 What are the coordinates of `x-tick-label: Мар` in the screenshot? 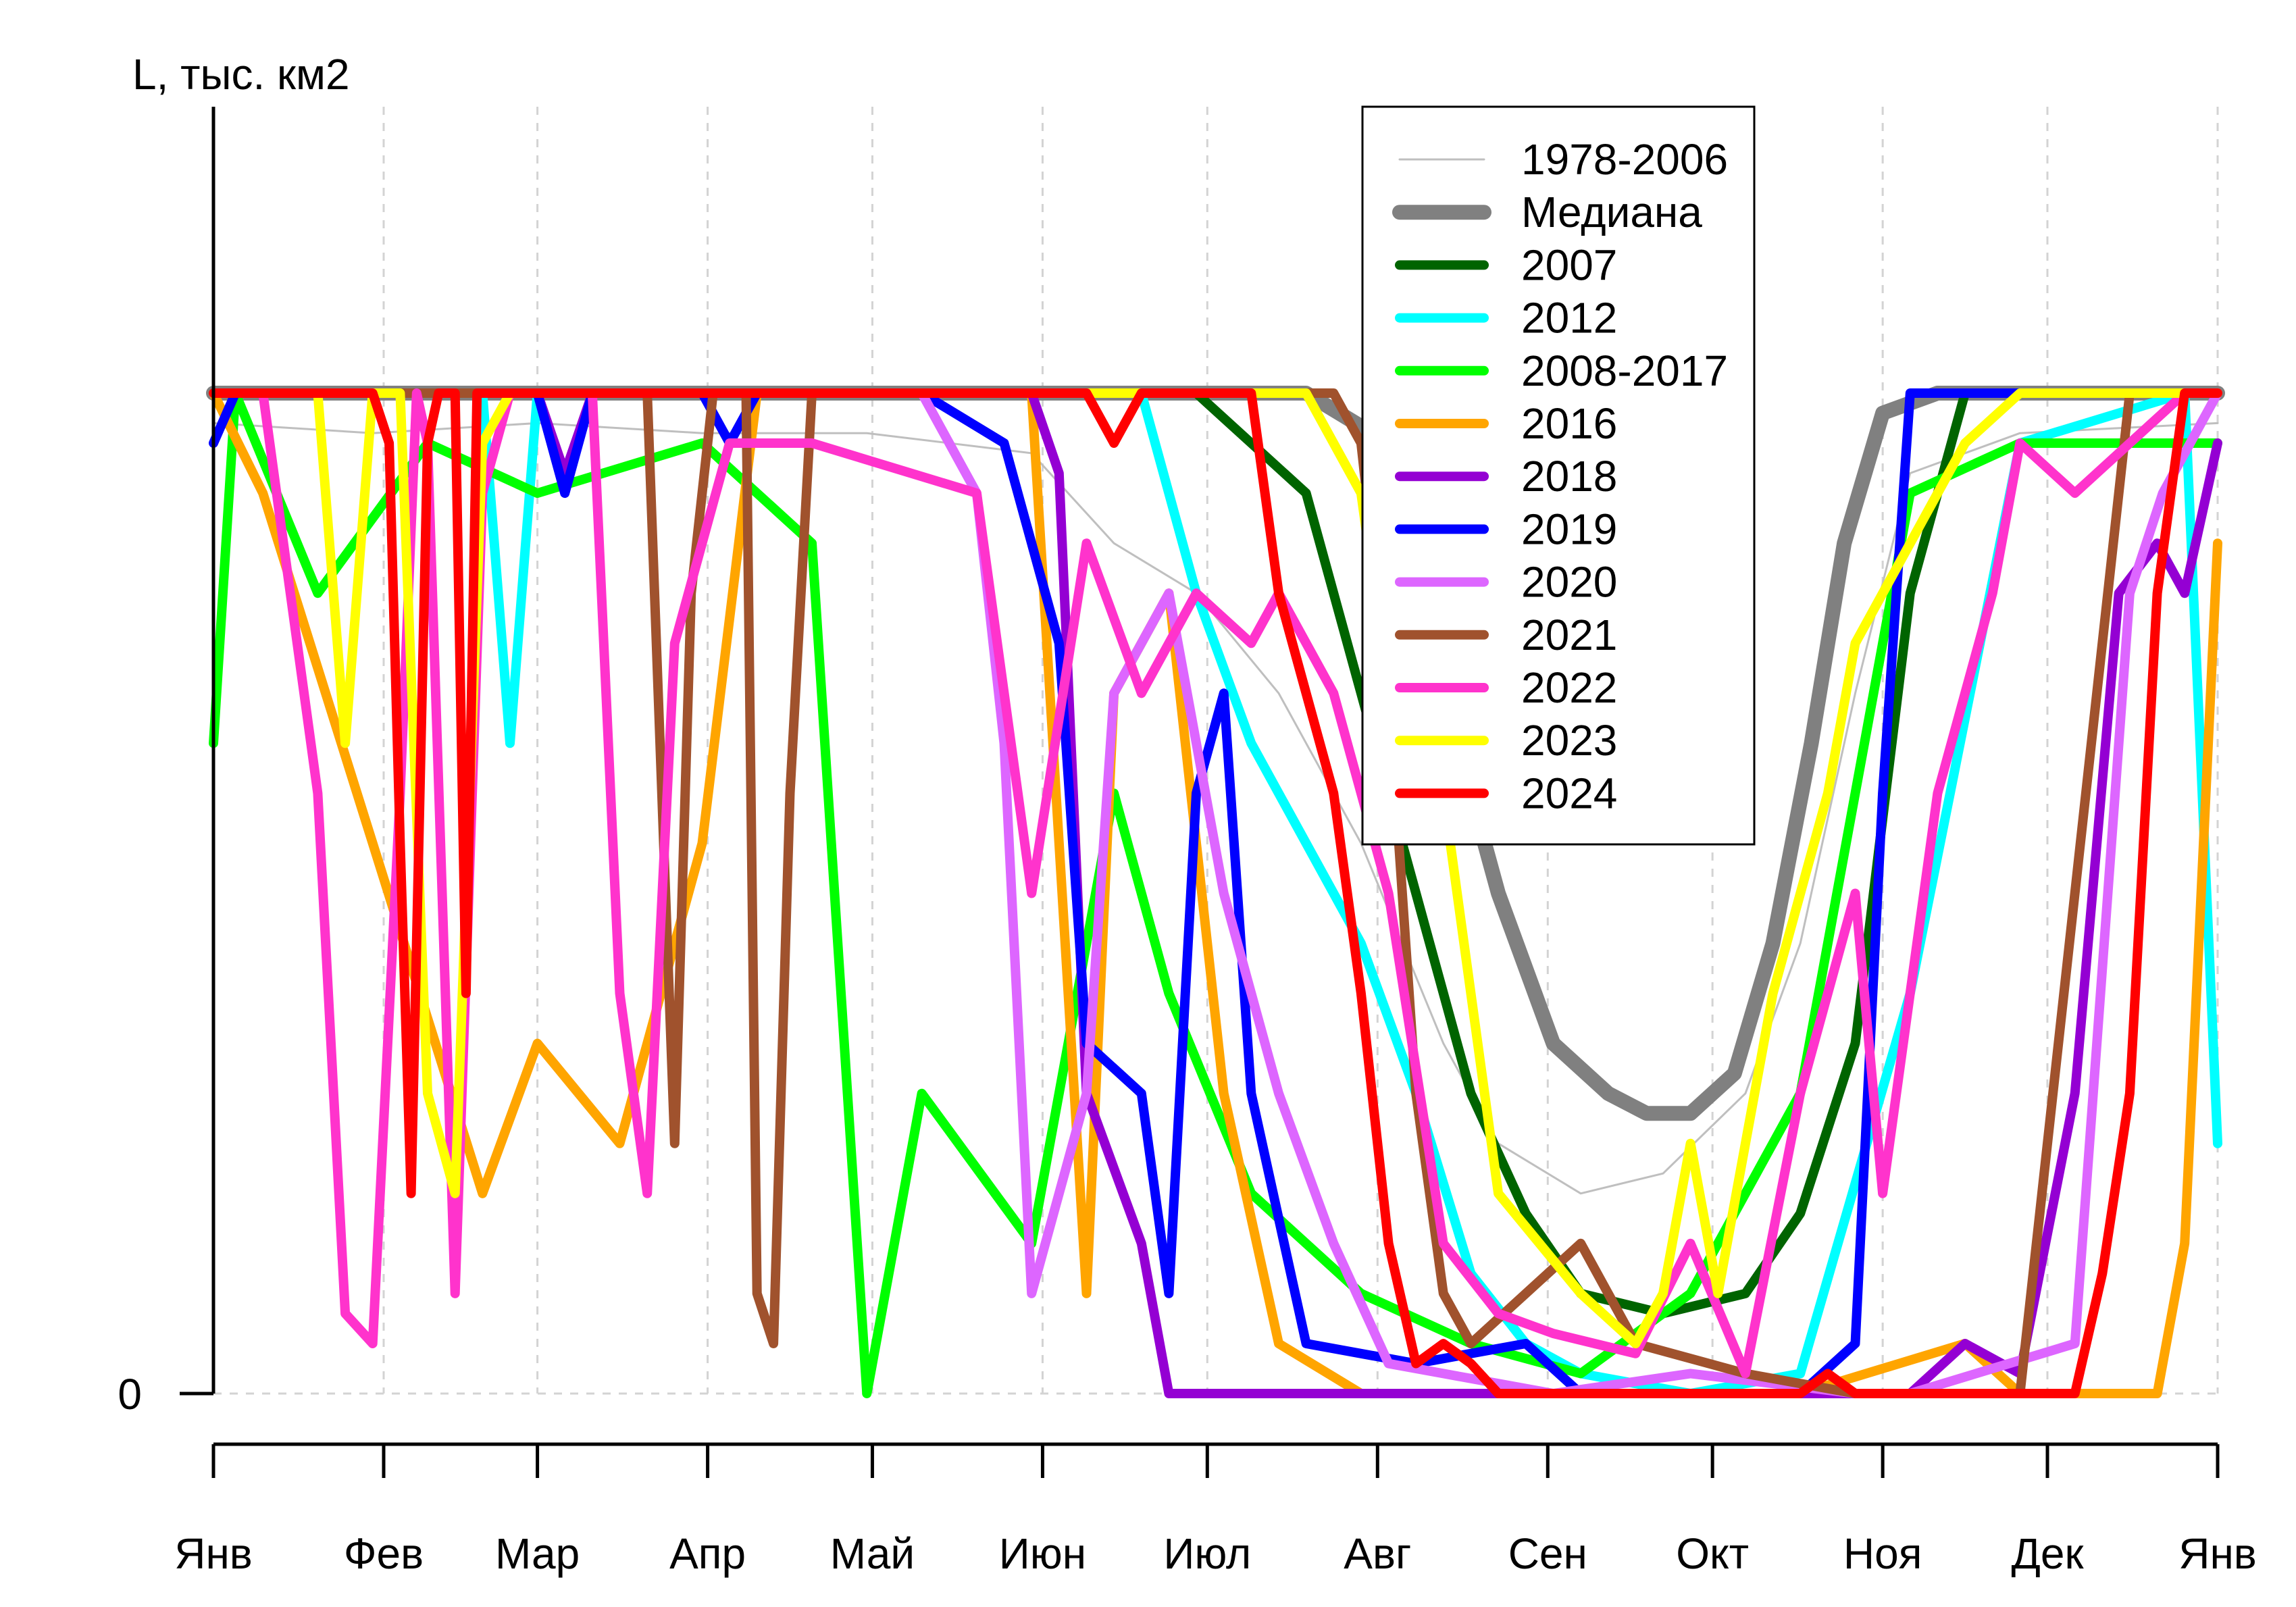 It's located at (537, 1553).